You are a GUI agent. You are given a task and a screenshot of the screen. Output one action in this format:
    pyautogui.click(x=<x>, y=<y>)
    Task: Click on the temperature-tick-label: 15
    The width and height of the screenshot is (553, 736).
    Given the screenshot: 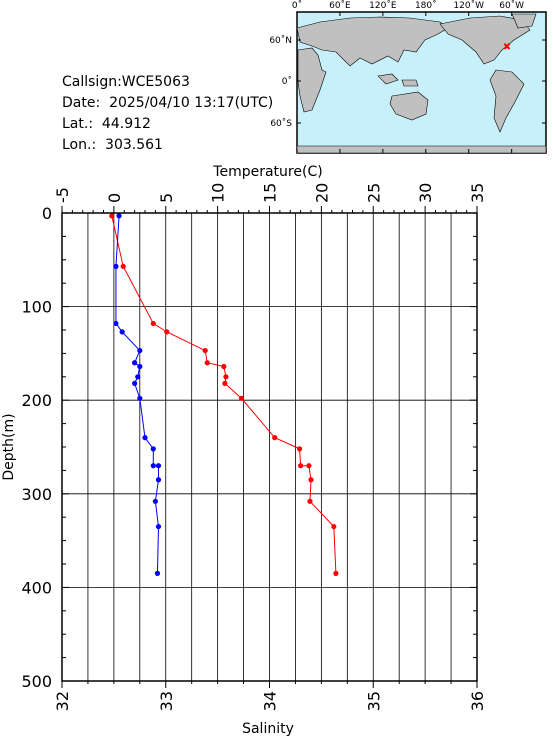 What is the action you would take?
    pyautogui.click(x=270, y=193)
    